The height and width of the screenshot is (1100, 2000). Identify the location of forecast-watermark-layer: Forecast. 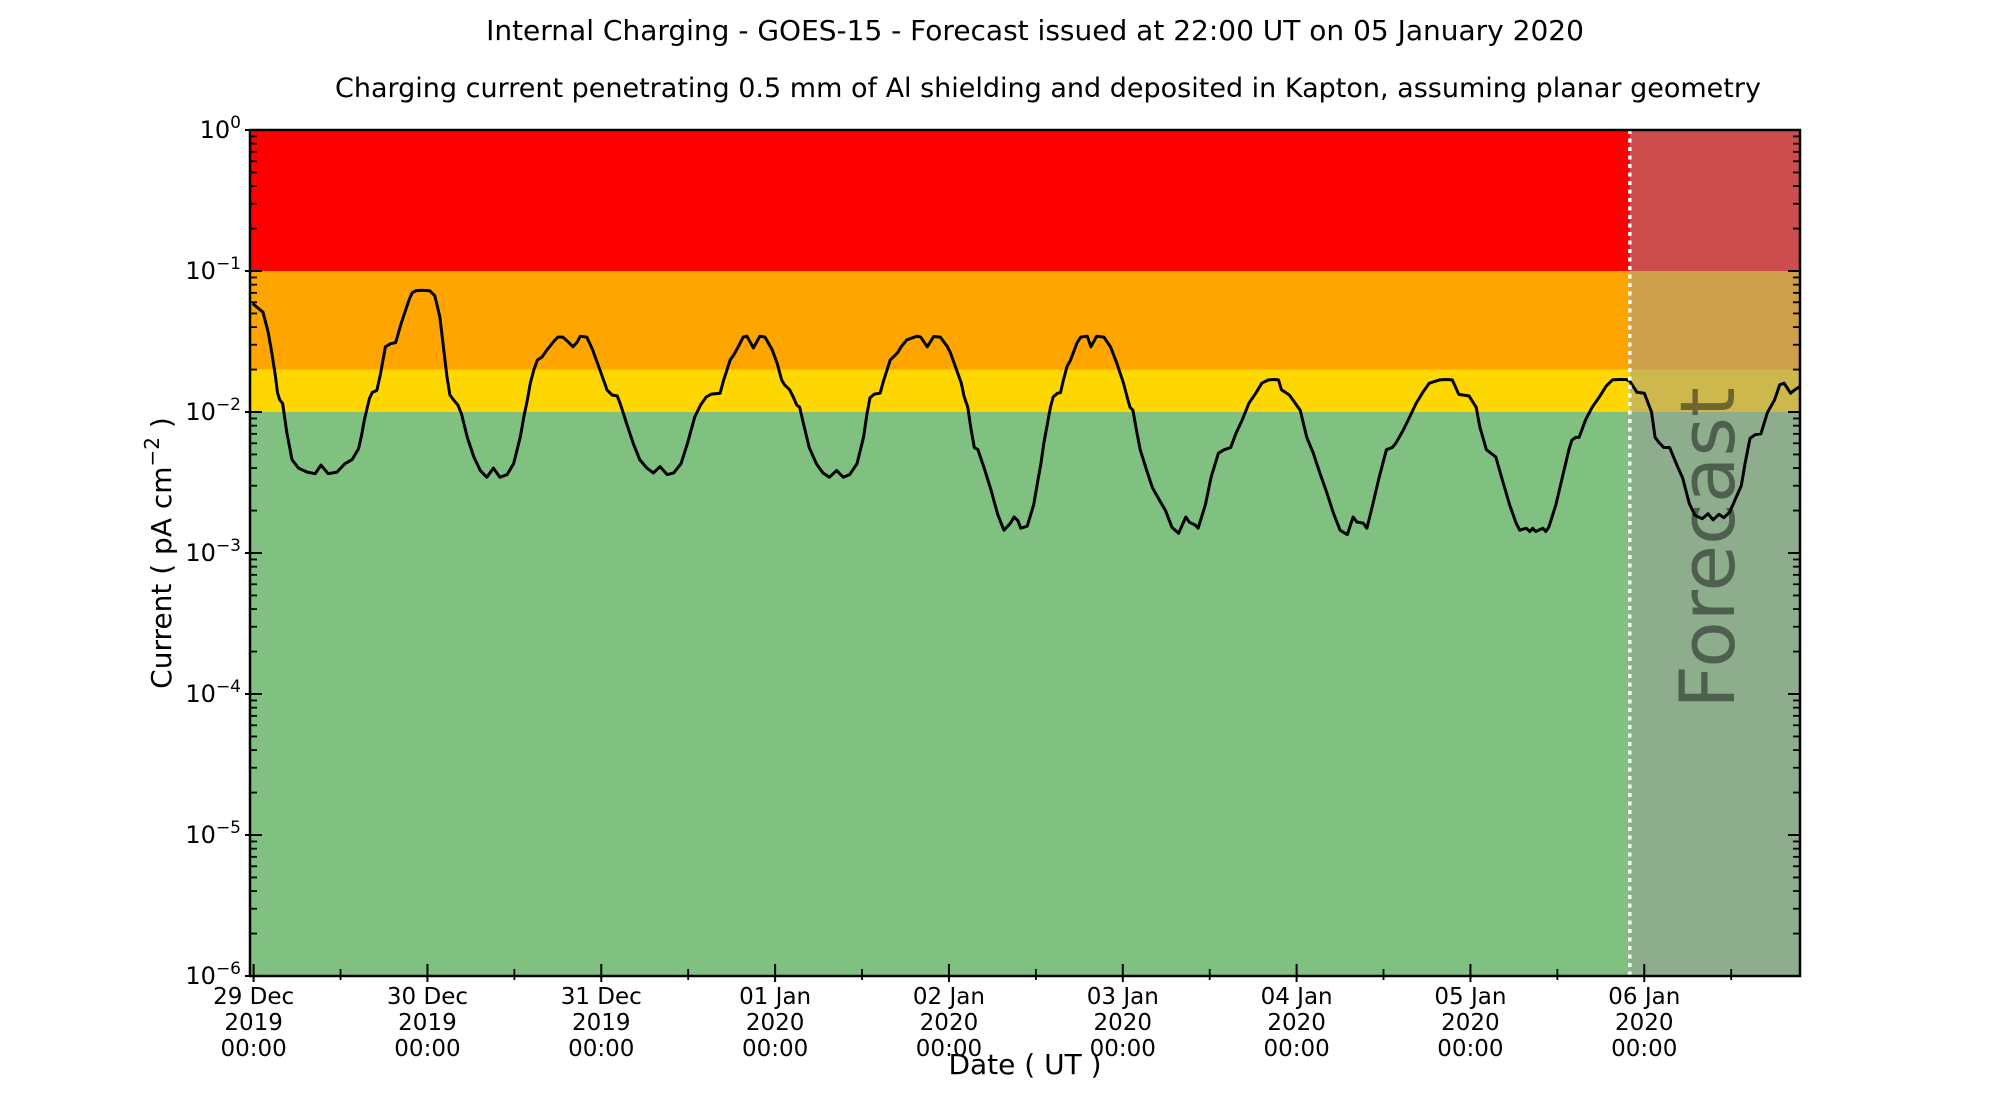
(1707, 548).